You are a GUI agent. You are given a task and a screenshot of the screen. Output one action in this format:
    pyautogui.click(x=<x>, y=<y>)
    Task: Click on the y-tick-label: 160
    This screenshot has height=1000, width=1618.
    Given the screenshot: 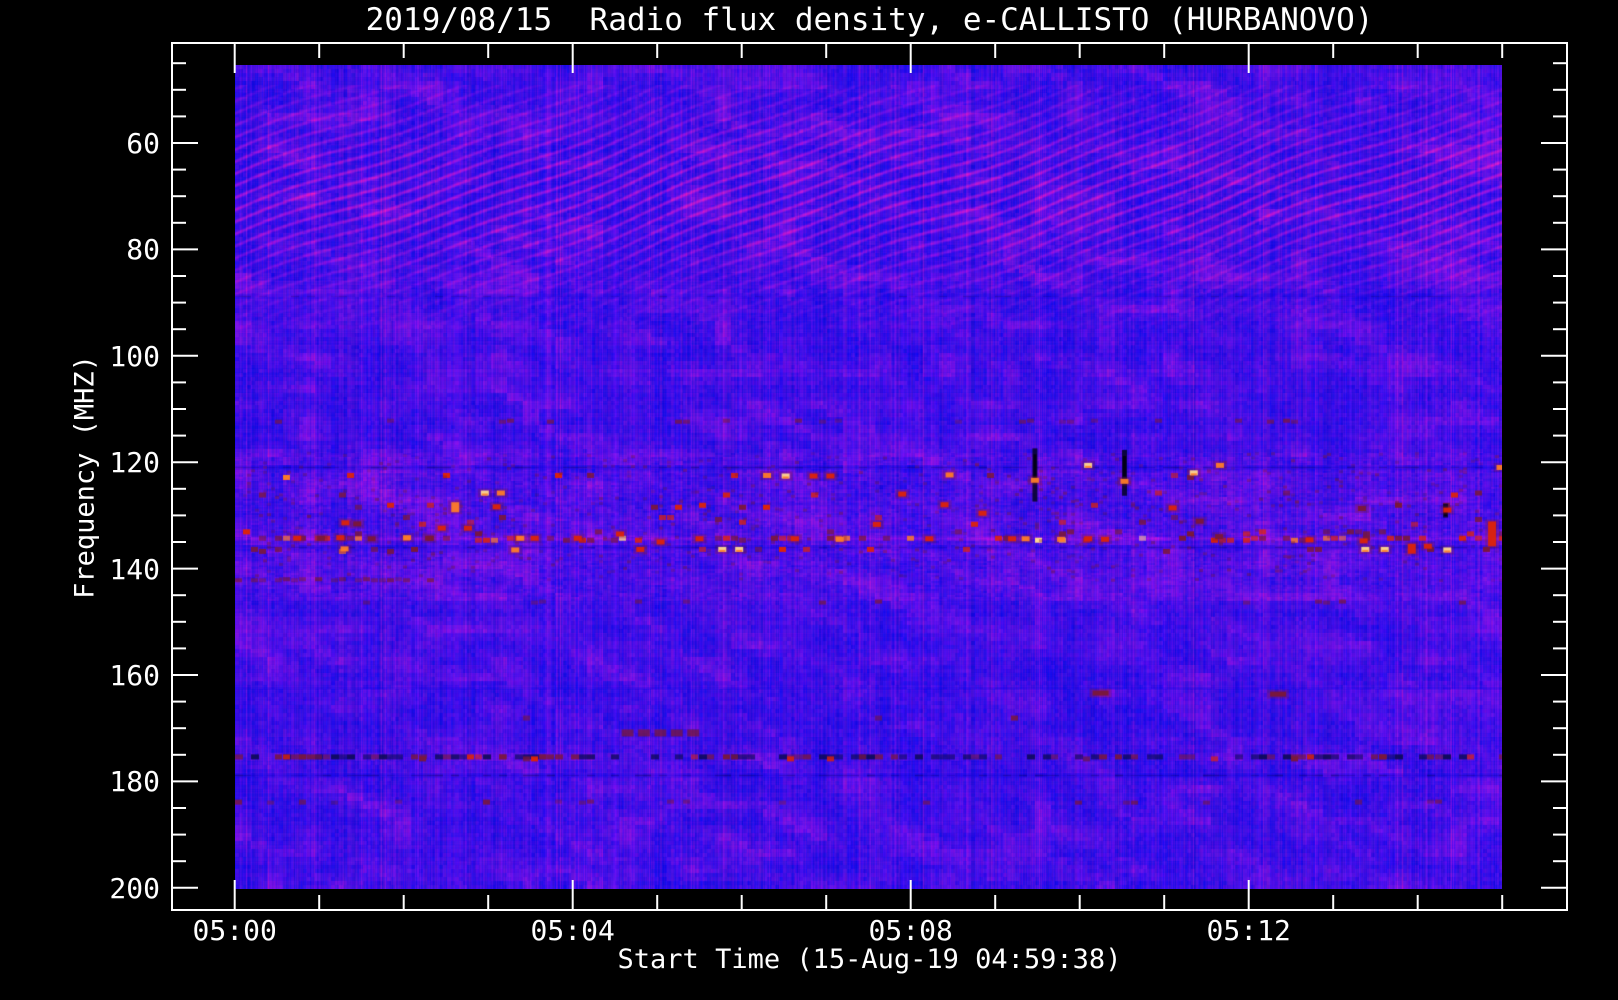 What is the action you would take?
    pyautogui.click(x=134, y=675)
    